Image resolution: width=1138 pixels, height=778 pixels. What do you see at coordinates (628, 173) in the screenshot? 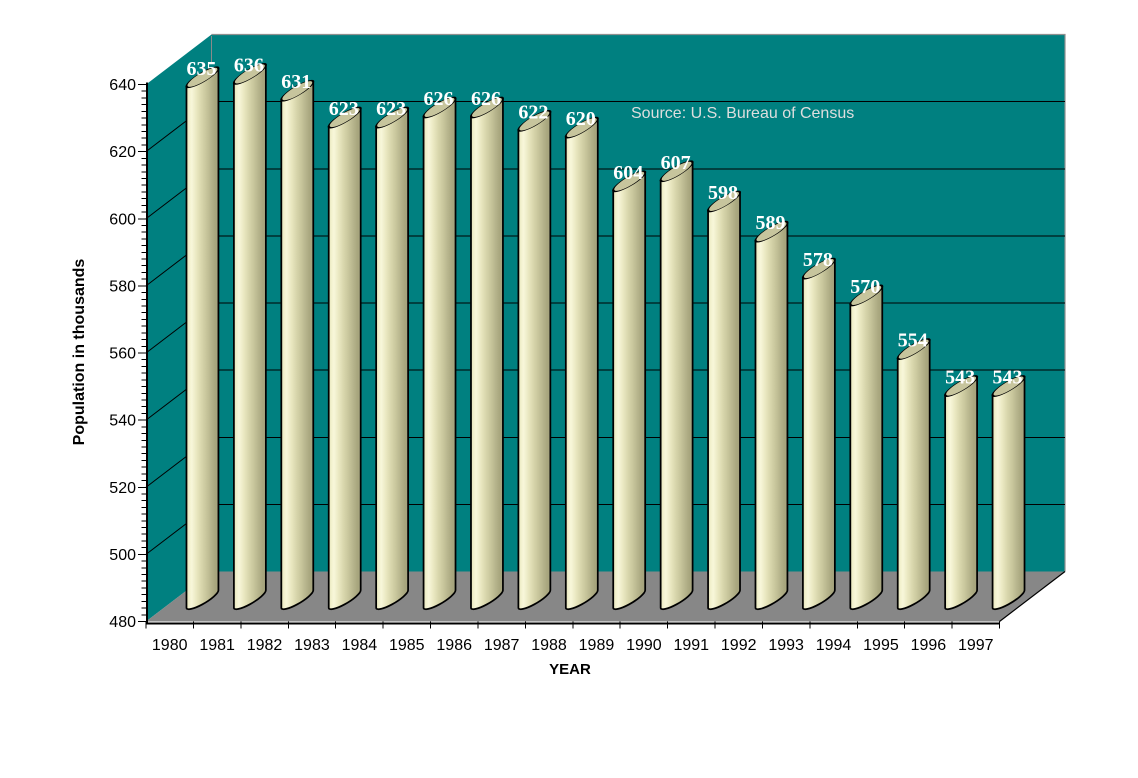
I see `svg-text: 604` at bounding box center [628, 173].